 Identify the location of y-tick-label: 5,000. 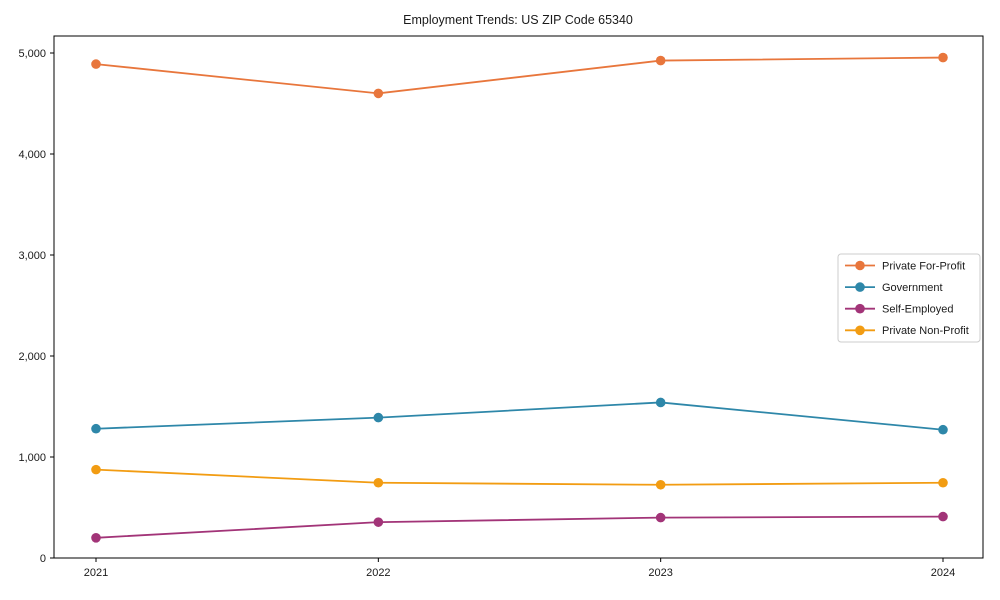
(32, 54).